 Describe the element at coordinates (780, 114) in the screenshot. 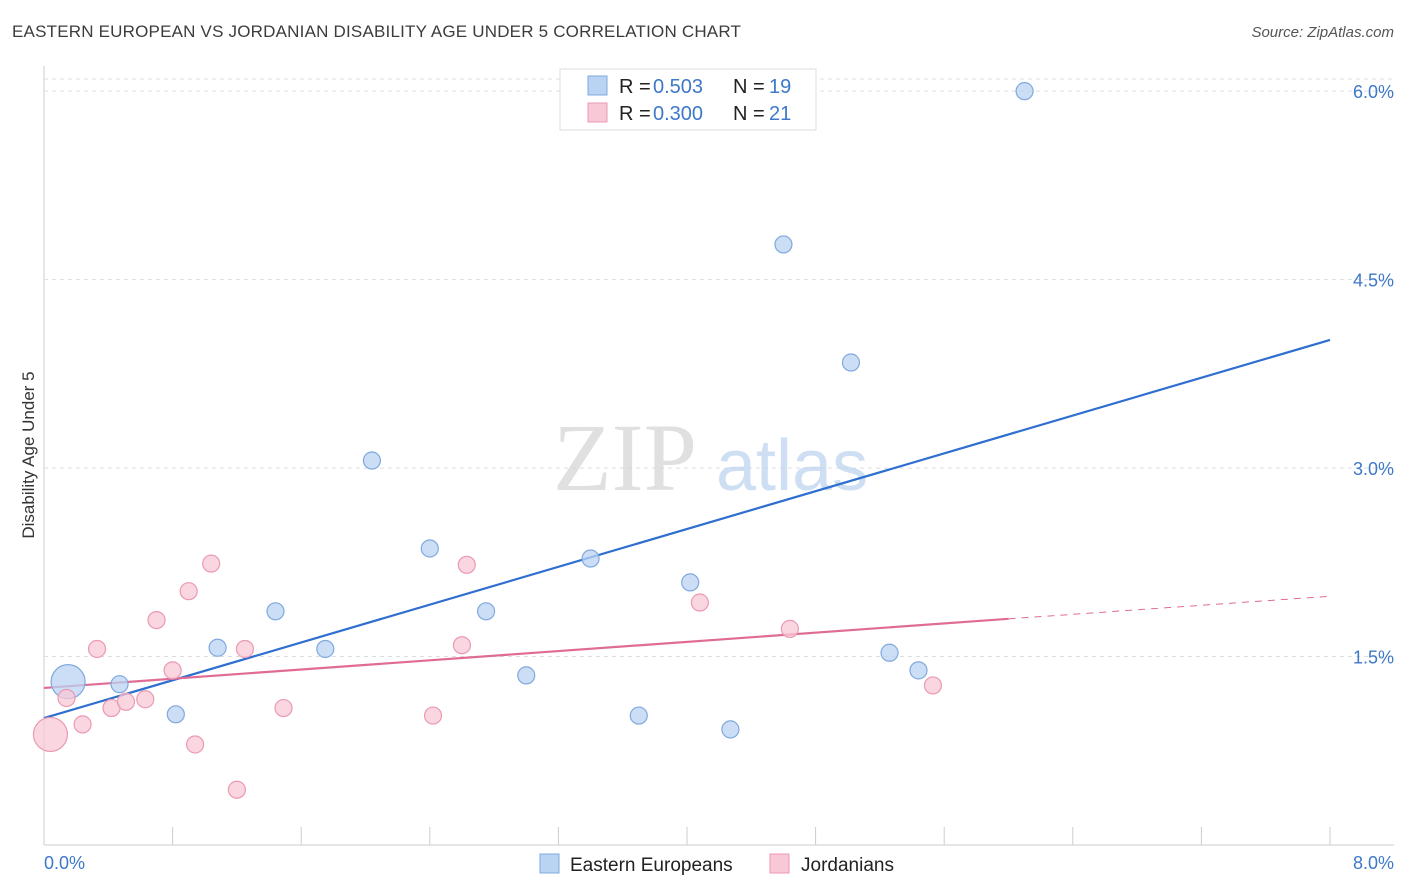

I see `legend-n-value-2: 21` at that location.